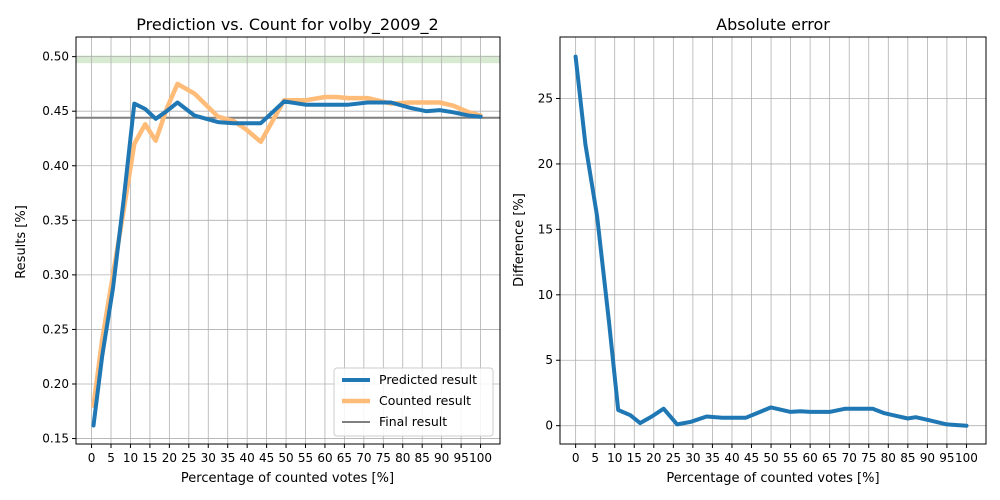  Describe the element at coordinates (549, 426) in the screenshot. I see `y-tick-label: 0` at that location.